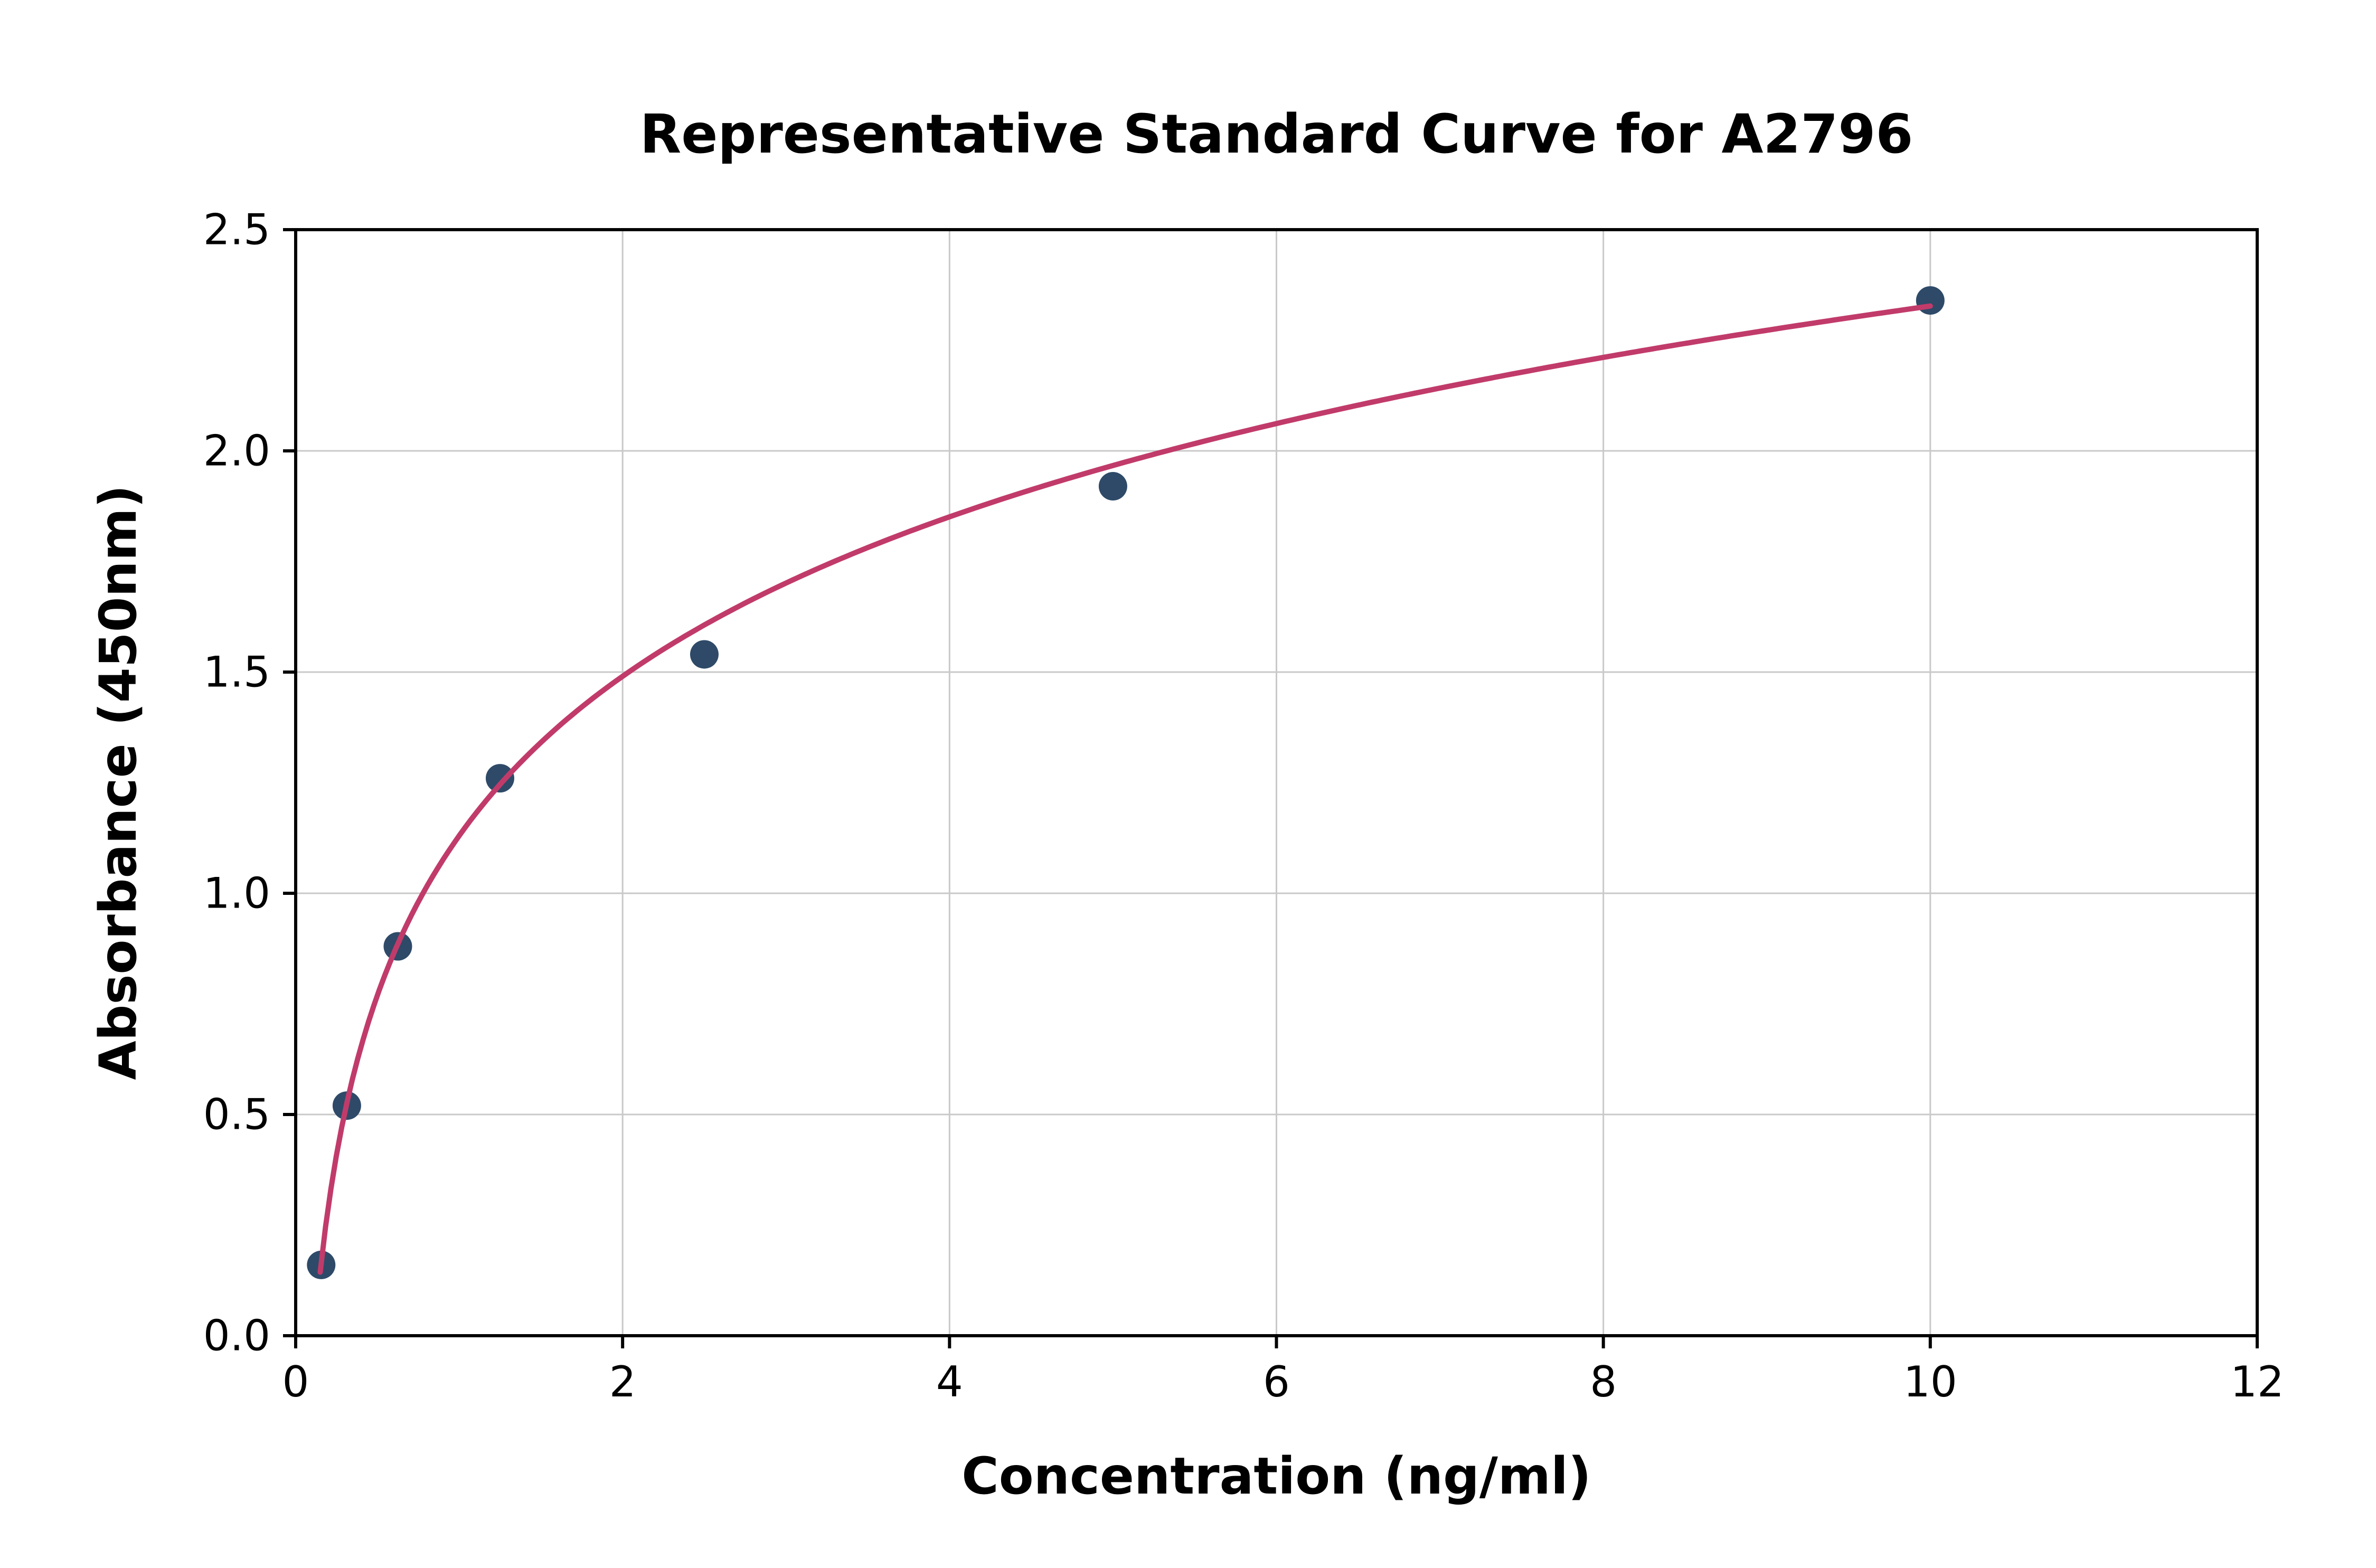 The height and width of the screenshot is (1568, 2376). What do you see at coordinates (1604, 1382) in the screenshot?
I see `x-tick-label: 8` at bounding box center [1604, 1382].